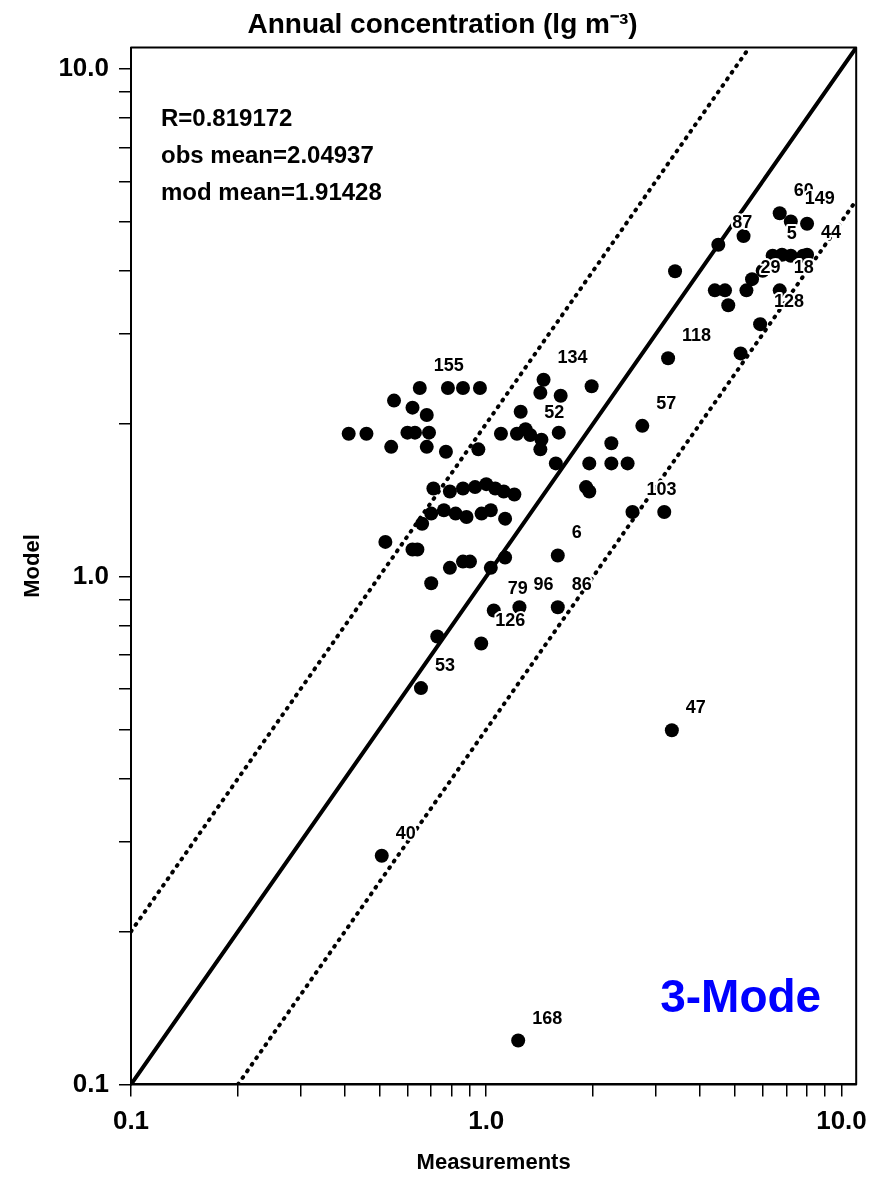 This screenshot has height=1186, width=885. What do you see at coordinates (581, 584) in the screenshot?
I see `annotation: 86` at bounding box center [581, 584].